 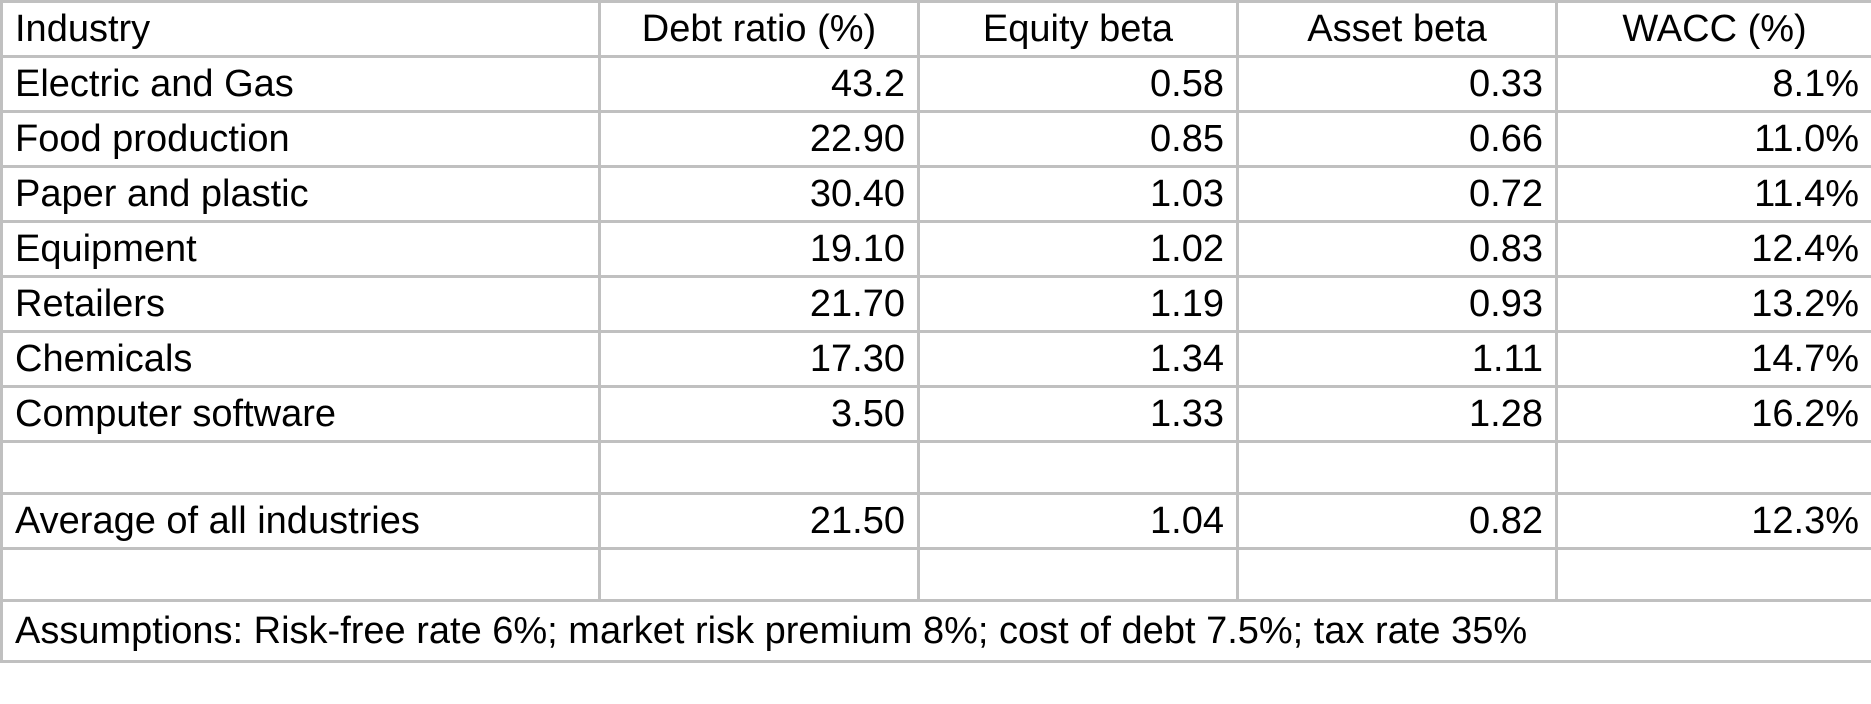 What do you see at coordinates (1078, 249) in the screenshot?
I see `cell-equity-beta: 1.02` at bounding box center [1078, 249].